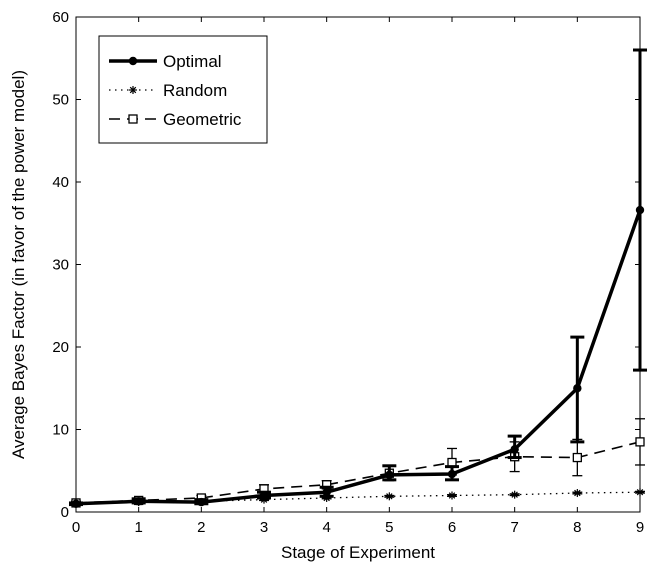 This screenshot has width=649, height=566. What do you see at coordinates (202, 119) in the screenshot?
I see `legend-label: Geometric` at bounding box center [202, 119].